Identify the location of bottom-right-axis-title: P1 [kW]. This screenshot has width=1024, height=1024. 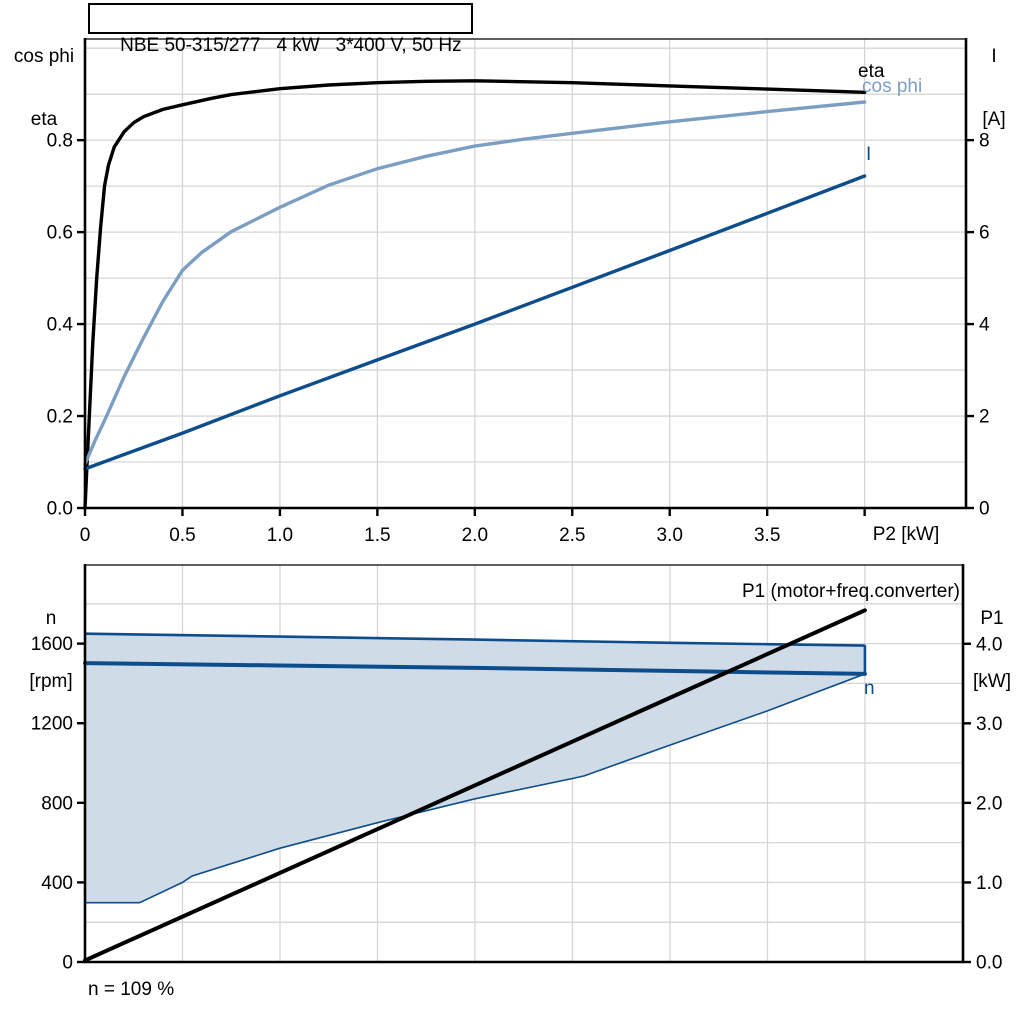
(992, 650).